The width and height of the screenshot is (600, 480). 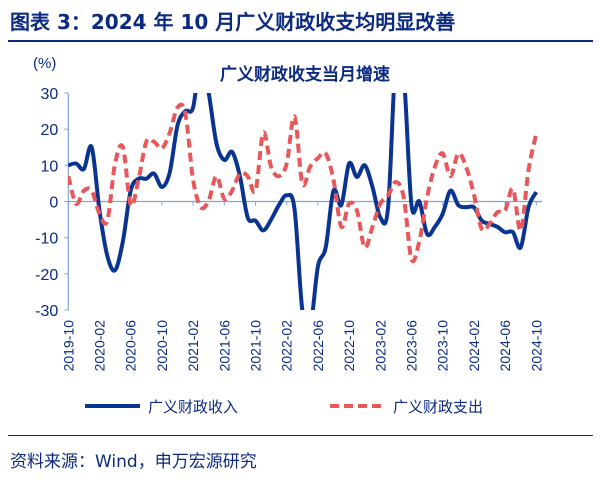 What do you see at coordinates (412, 346) in the screenshot?
I see `x-tick-label: 2023-06` at bounding box center [412, 346].